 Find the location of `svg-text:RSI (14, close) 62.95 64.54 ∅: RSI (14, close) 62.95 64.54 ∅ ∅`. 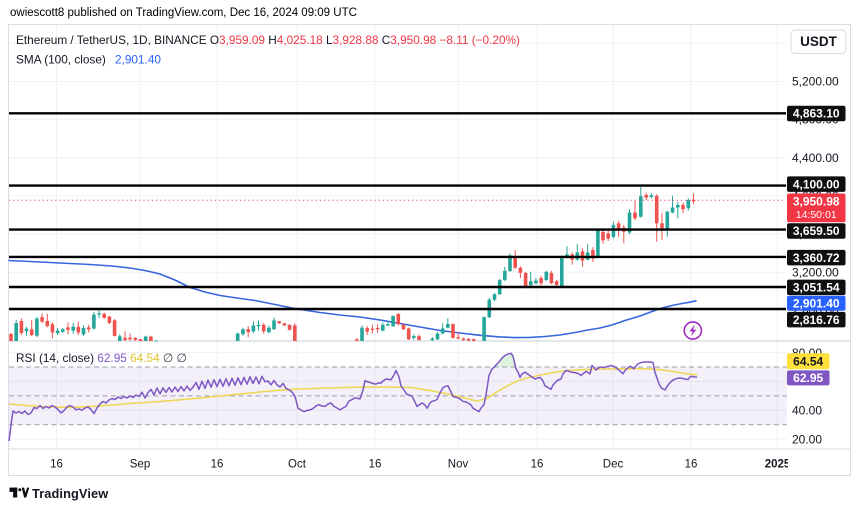

svg-text:RSI (14, close) 62.95 64.54 ∅: RSI (14, close) 62.95 64.54 ∅ ∅ is located at coordinates (101, 358).